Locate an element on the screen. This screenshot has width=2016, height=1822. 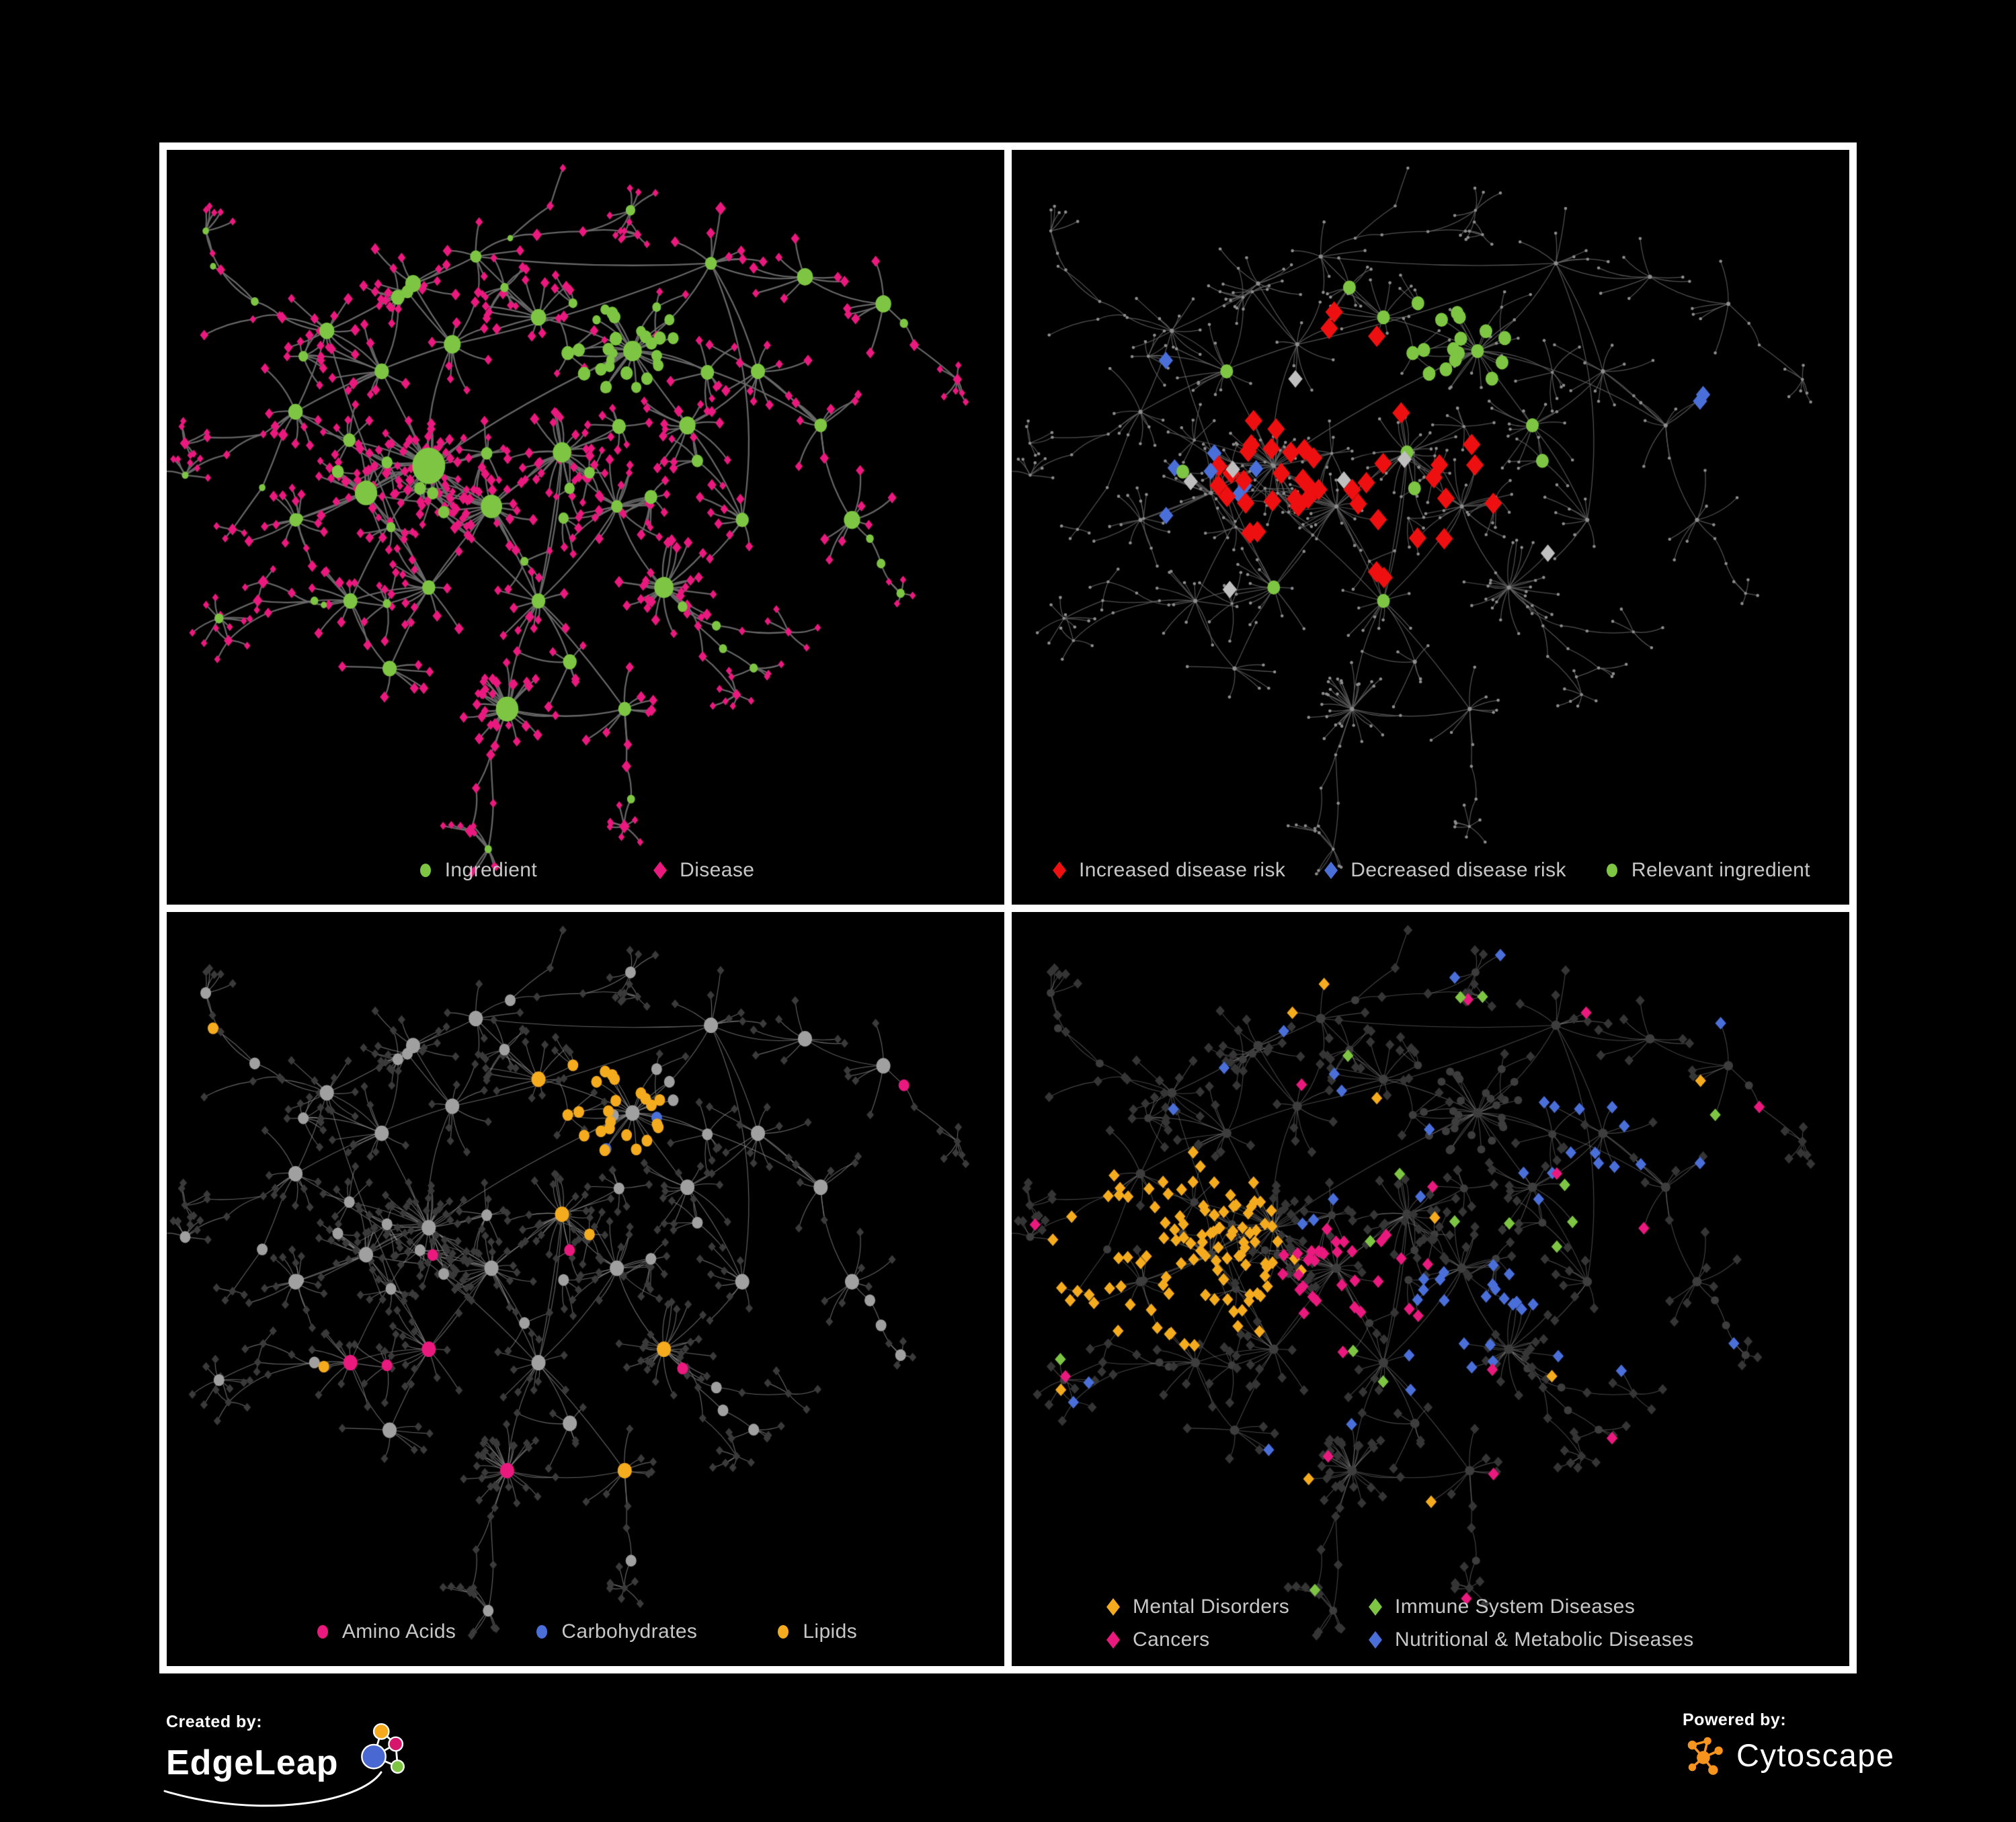
legend-item-amino-acids: Amino Acids is located at coordinates (385, 1631).